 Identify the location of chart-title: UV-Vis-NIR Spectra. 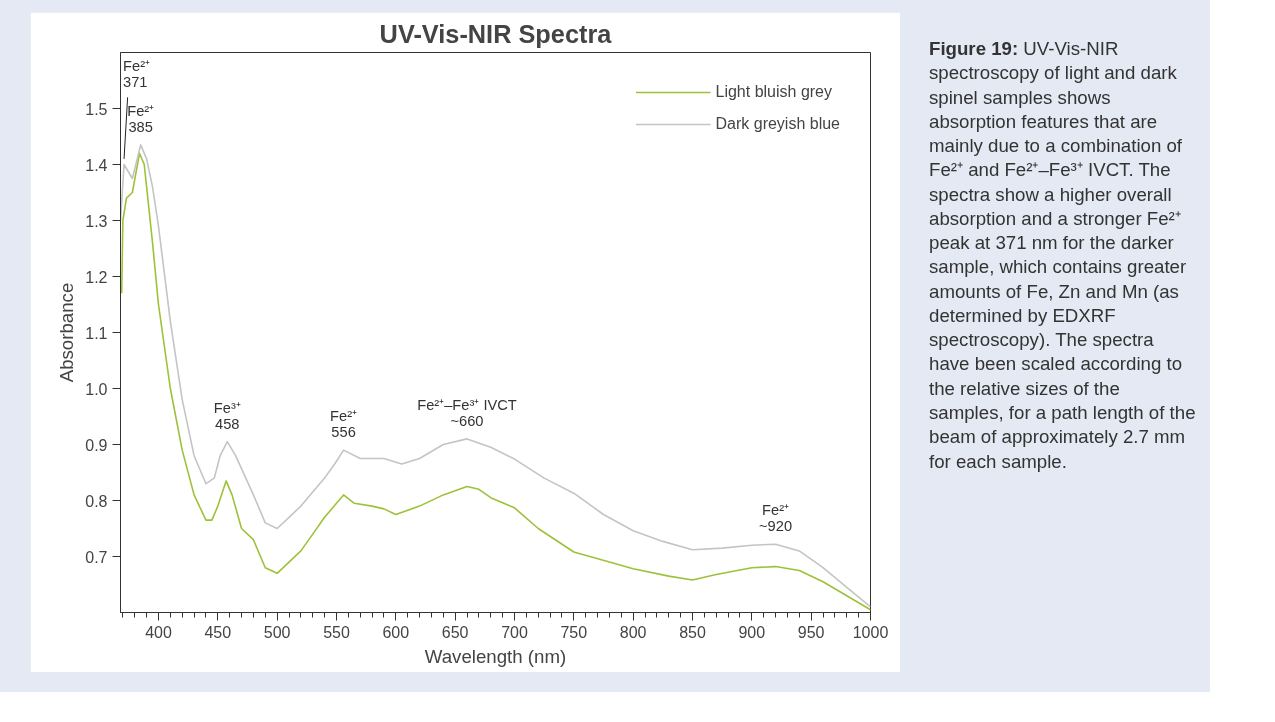
(496, 33).